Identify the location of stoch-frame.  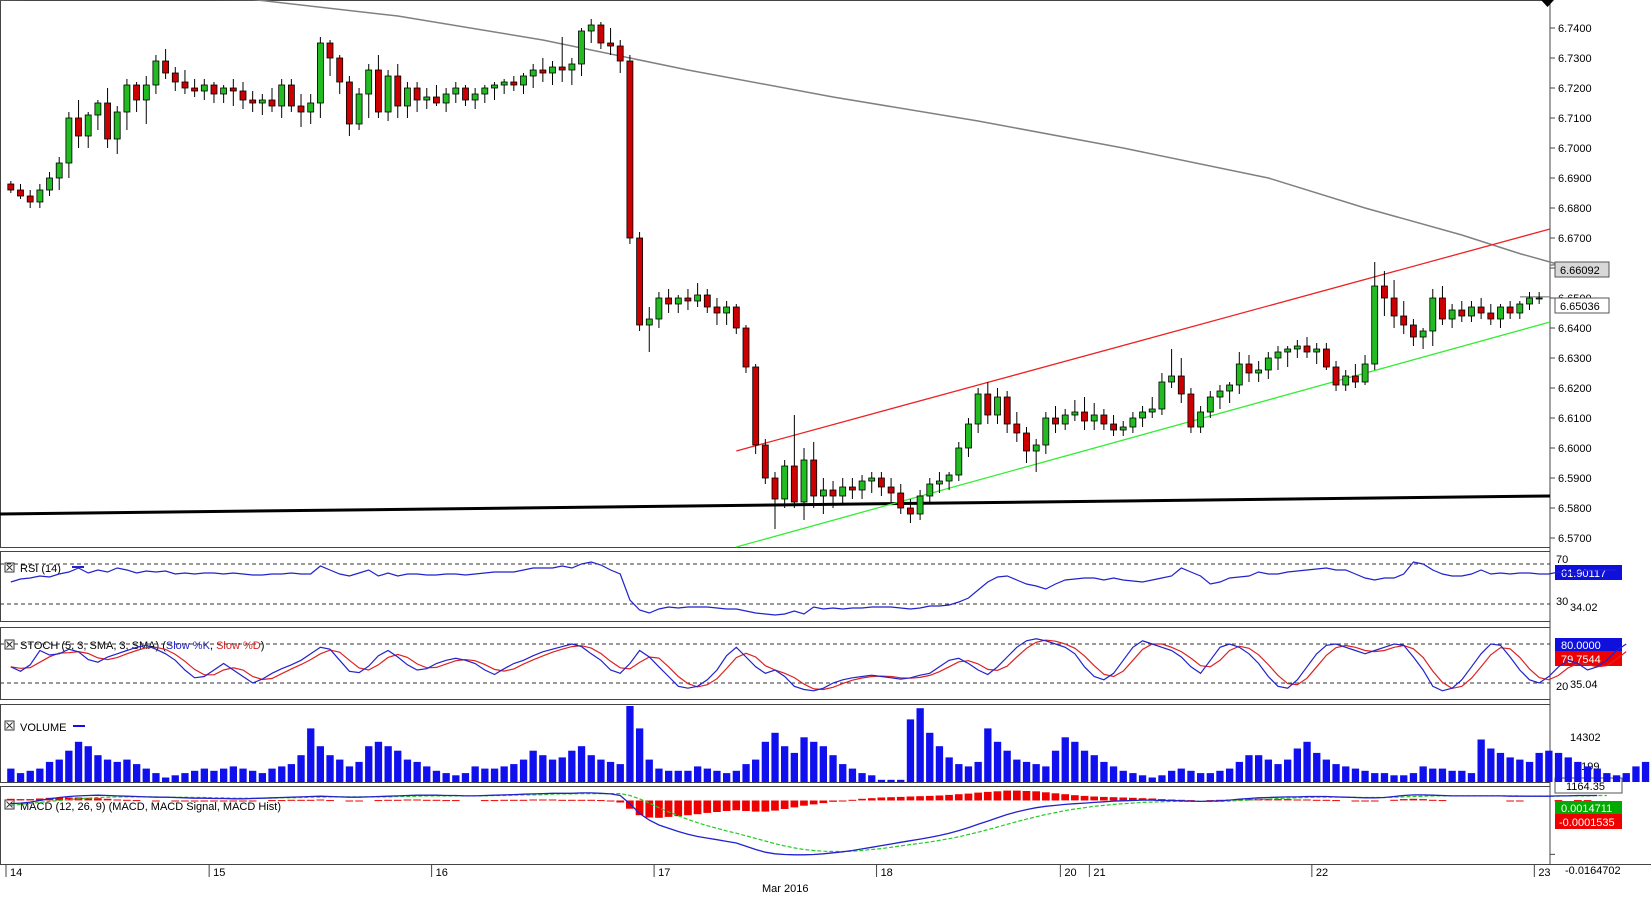
(775, 663).